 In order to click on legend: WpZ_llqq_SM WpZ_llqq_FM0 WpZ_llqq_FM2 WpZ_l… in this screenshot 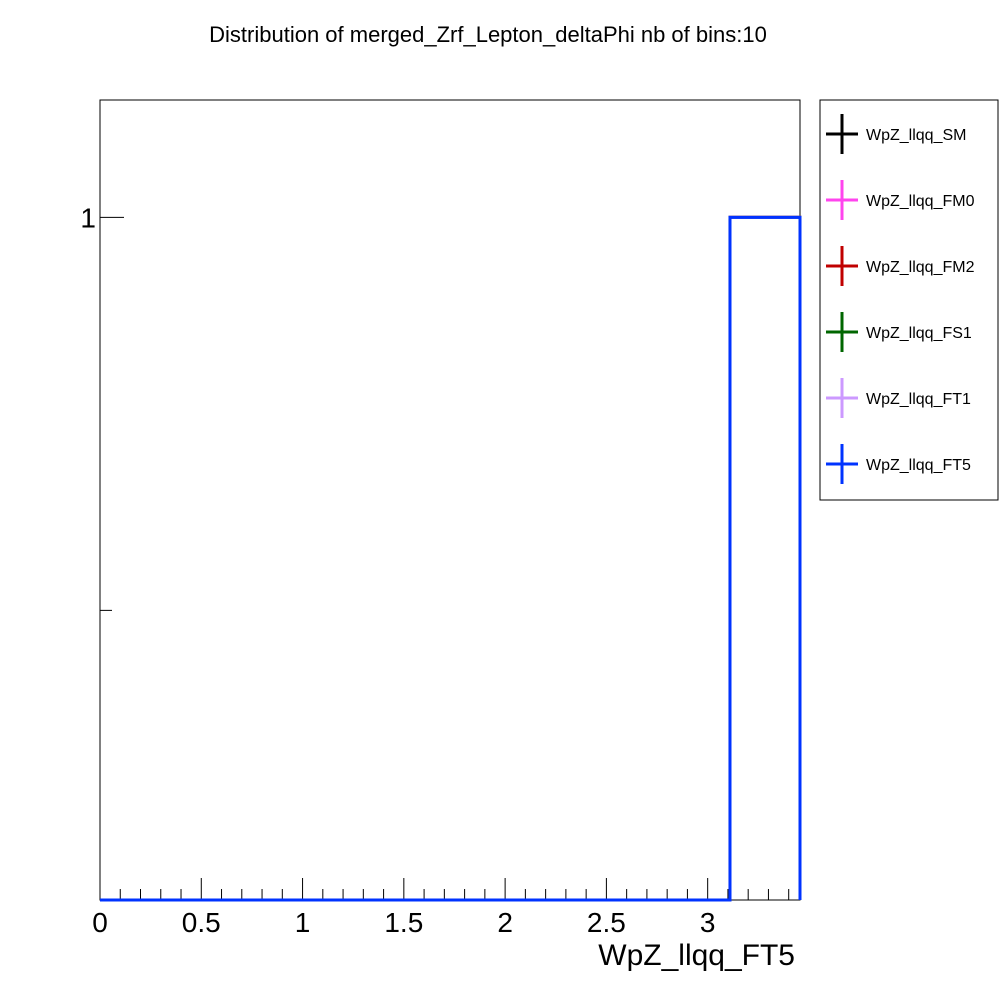, I will do `click(909, 300)`.